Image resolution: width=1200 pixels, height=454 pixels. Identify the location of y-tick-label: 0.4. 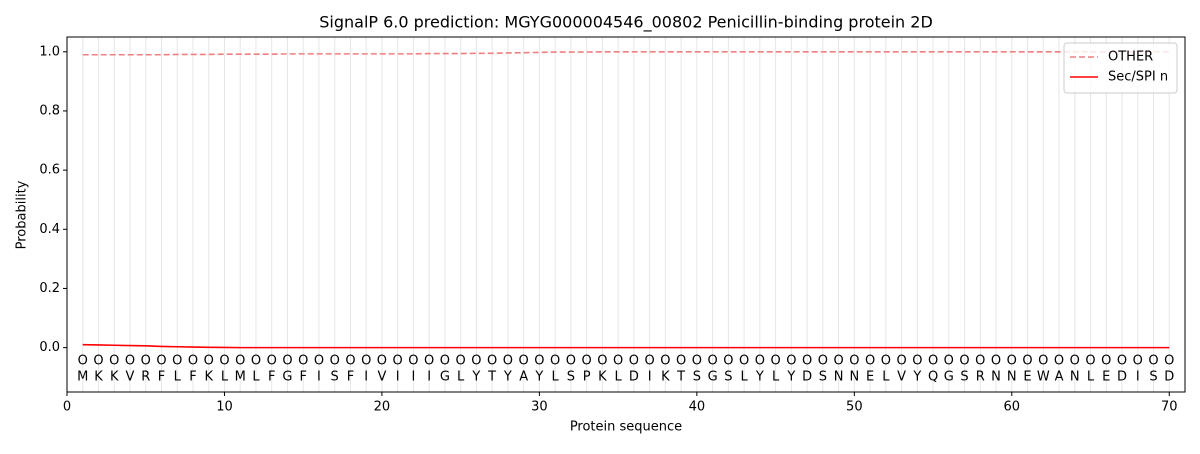
(49, 229).